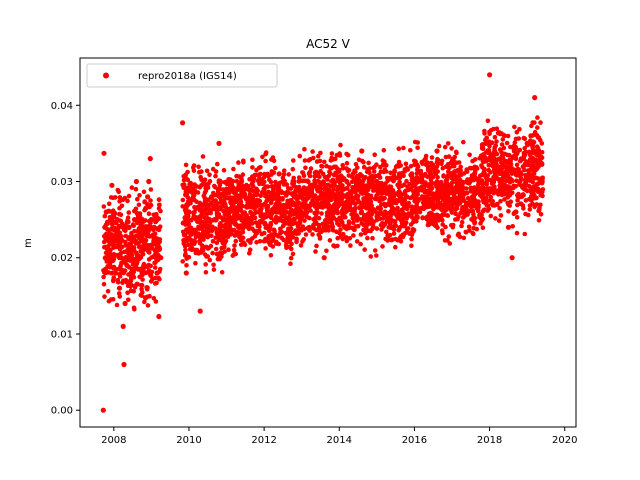 Image resolution: width=640 pixels, height=480 pixels. I want to click on x-tick-label: 2020, so click(564, 440).